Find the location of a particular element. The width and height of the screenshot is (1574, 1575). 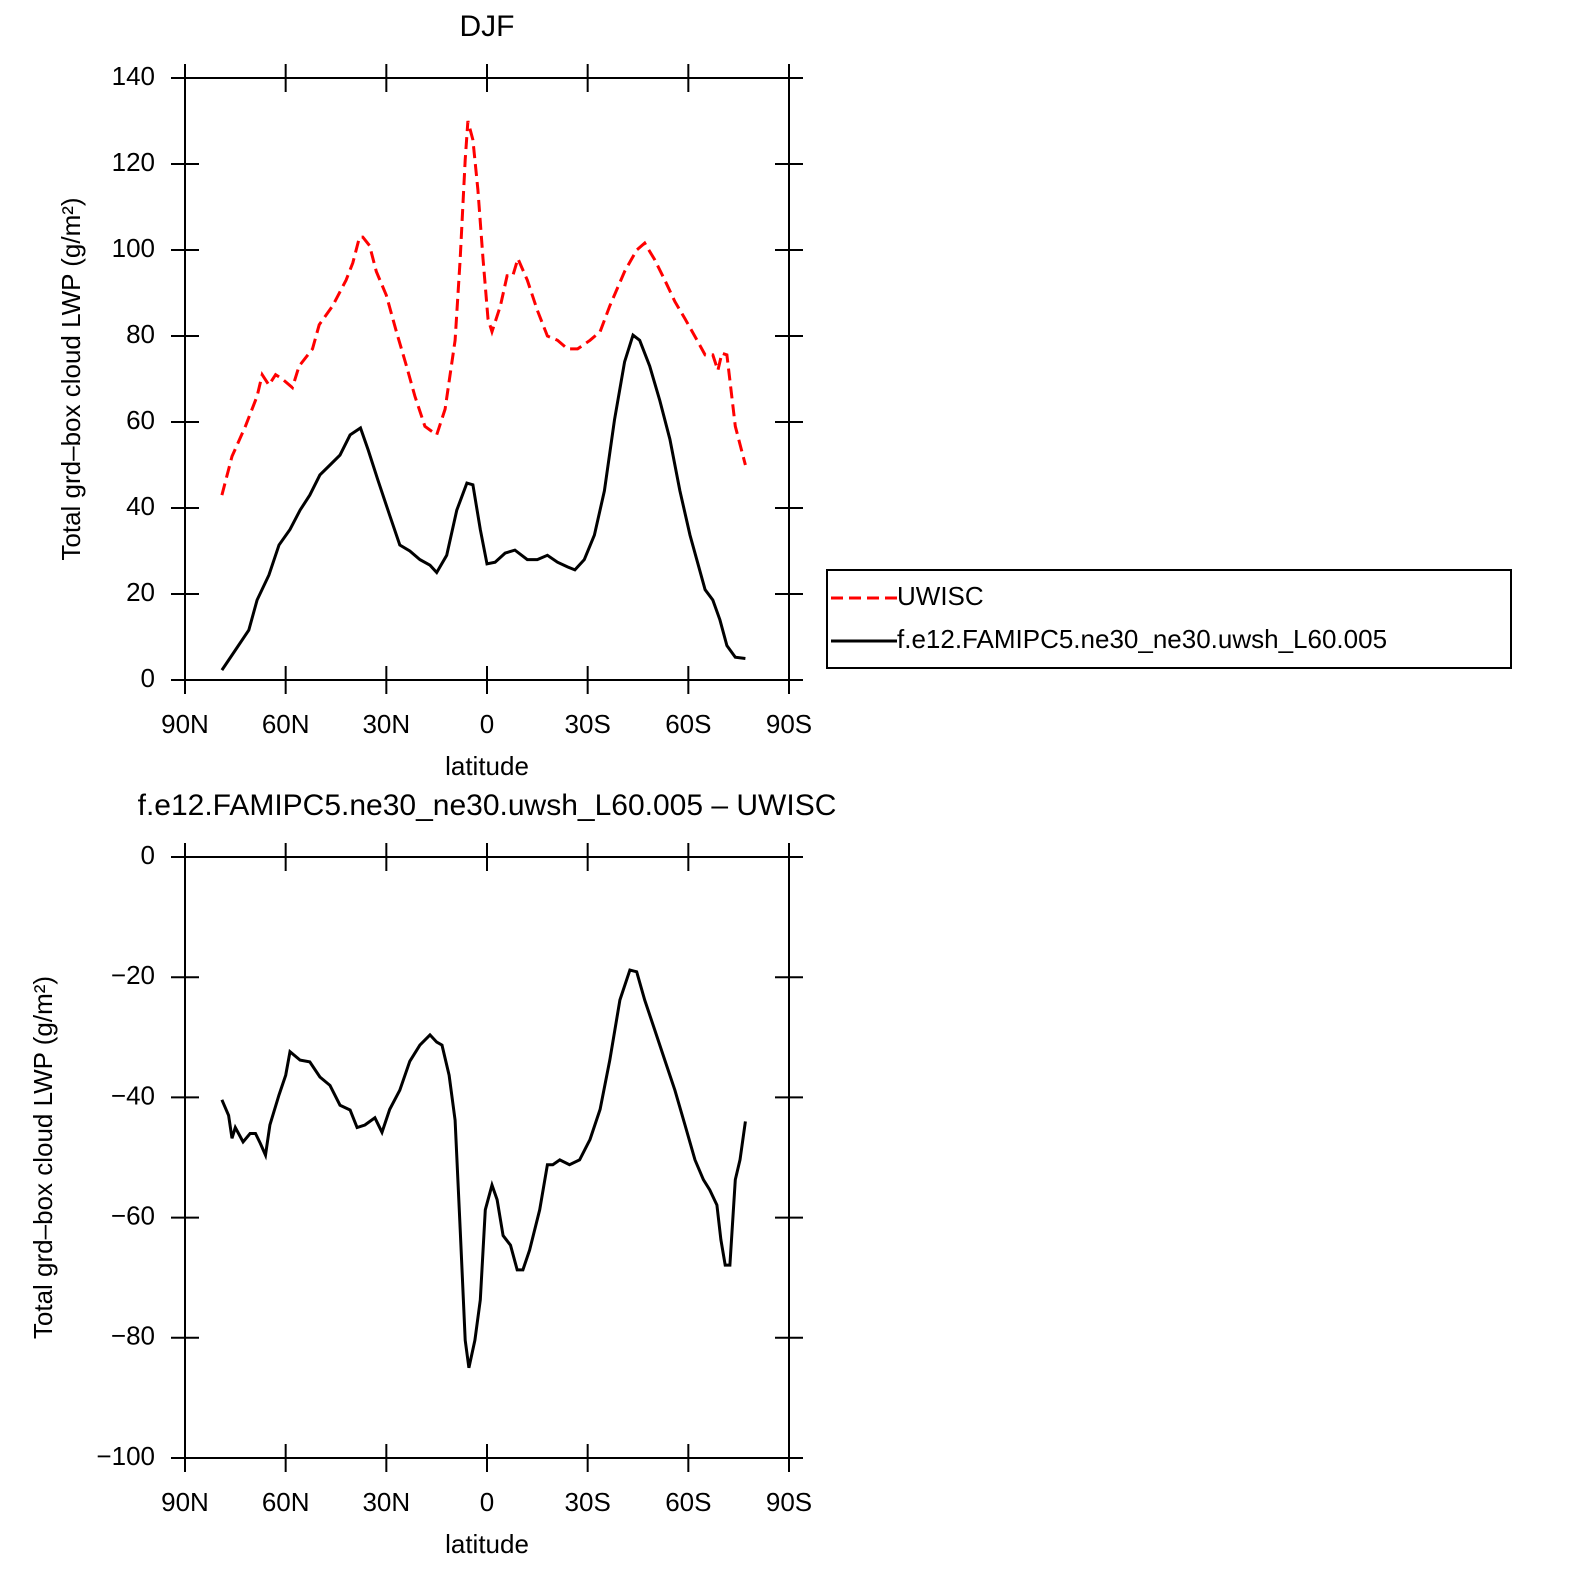

y-tick-label: 40 is located at coordinates (140, 506).